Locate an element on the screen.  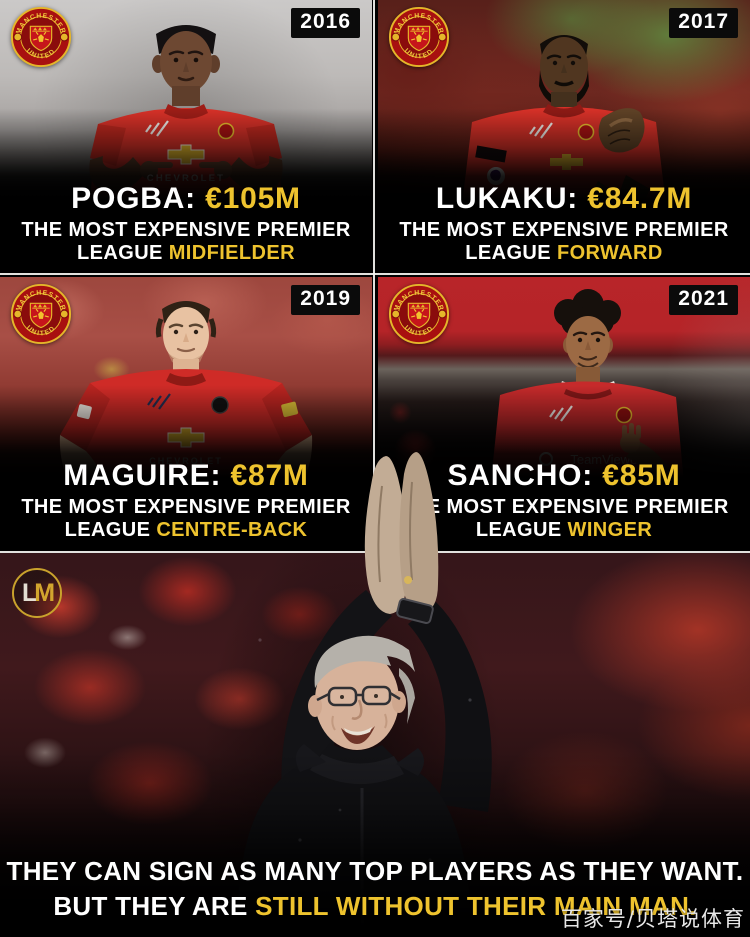
divider-vertical is located at coordinates (374, 275).